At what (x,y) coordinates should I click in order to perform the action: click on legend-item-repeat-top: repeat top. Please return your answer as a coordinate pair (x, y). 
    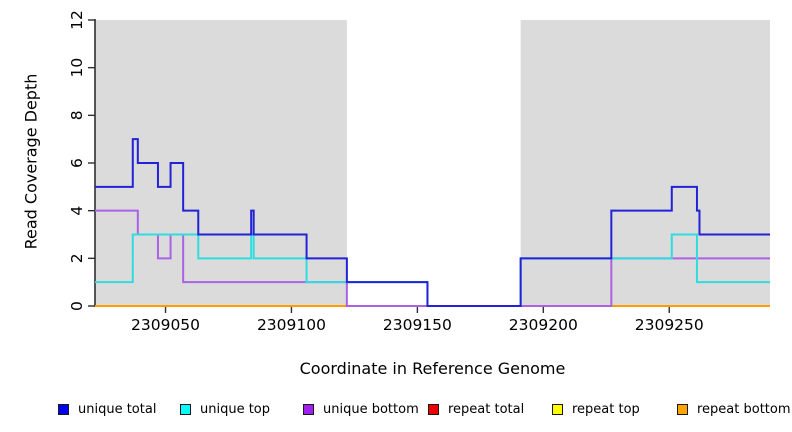
    Looking at the image, I should click on (596, 409).